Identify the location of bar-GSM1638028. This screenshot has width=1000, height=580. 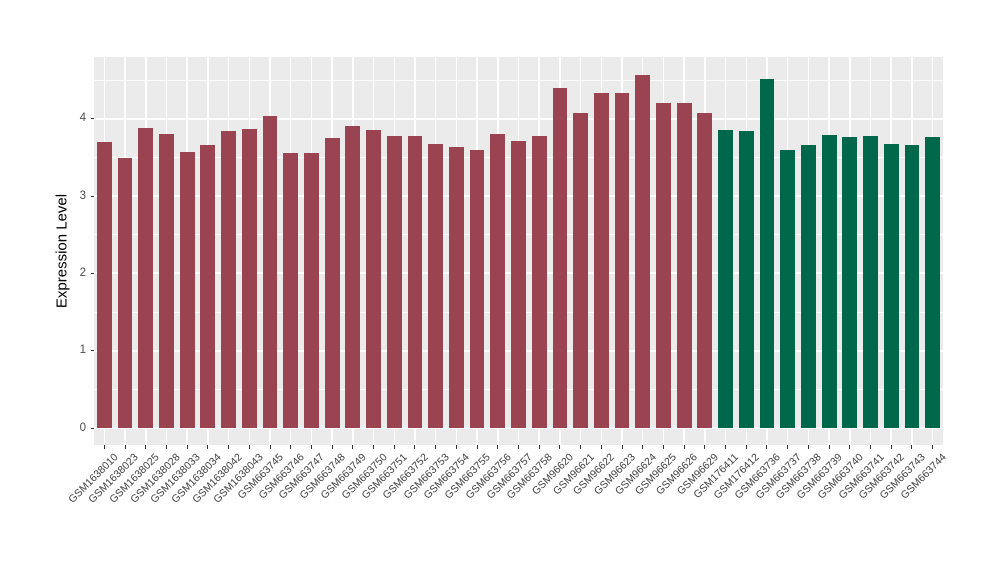
(166, 281).